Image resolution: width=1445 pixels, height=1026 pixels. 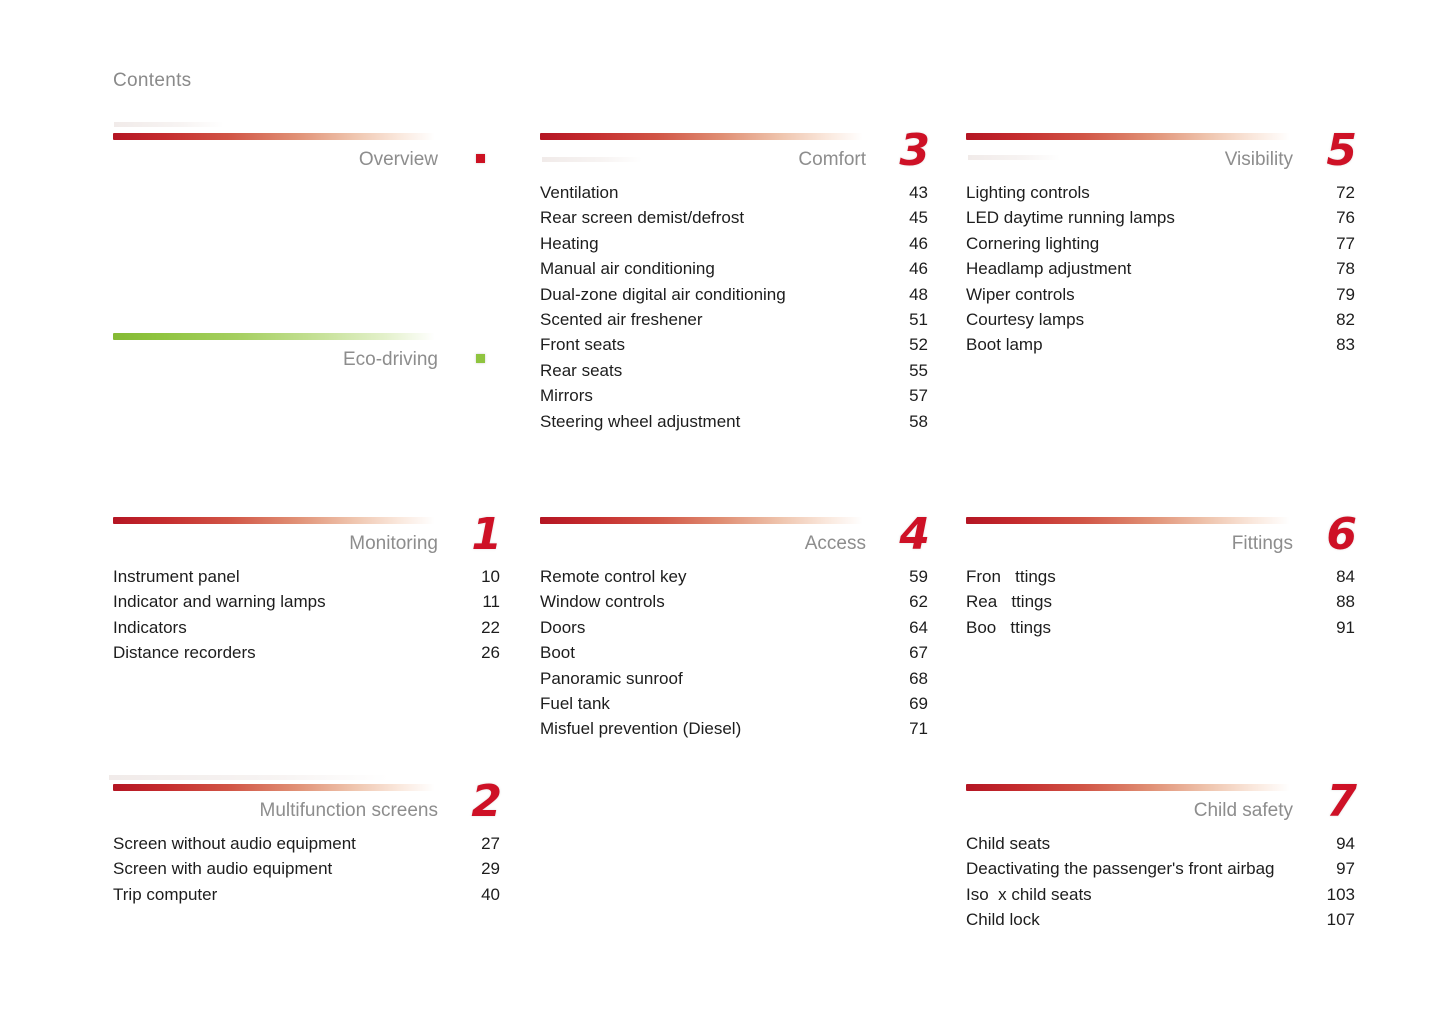 What do you see at coordinates (1345, 869) in the screenshot?
I see `toc-item-page-number: 97` at bounding box center [1345, 869].